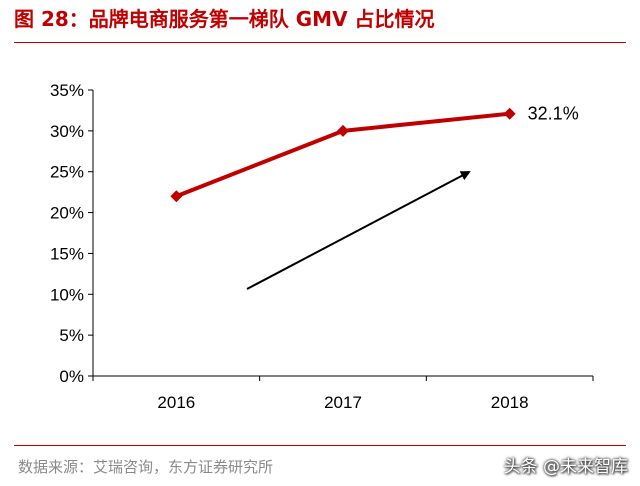 Image resolution: width=640 pixels, height=486 pixels. Describe the element at coordinates (320, 445) in the screenshot. I see `source-divider` at that location.